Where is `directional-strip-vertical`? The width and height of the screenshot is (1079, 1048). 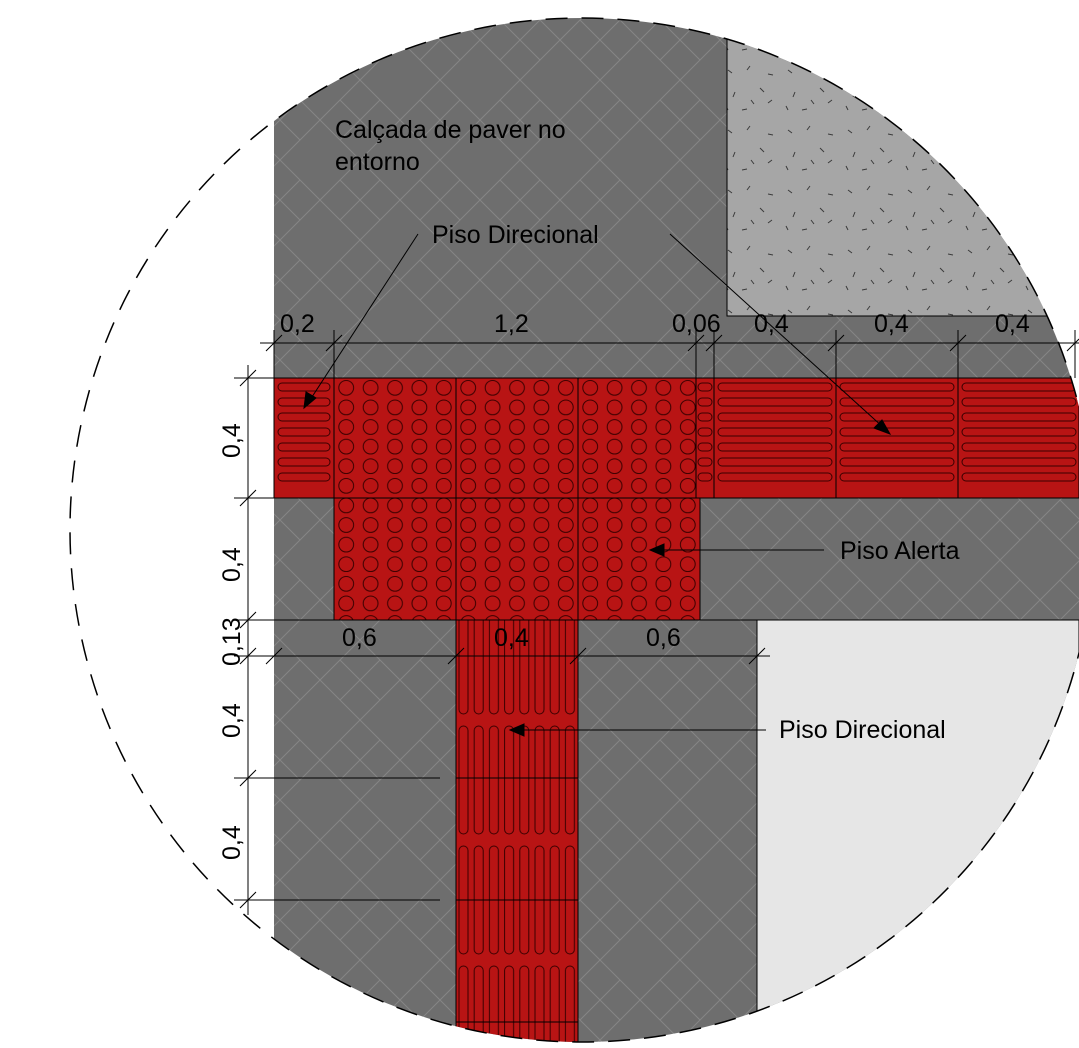 directional-strip-vertical is located at coordinates (517, 830).